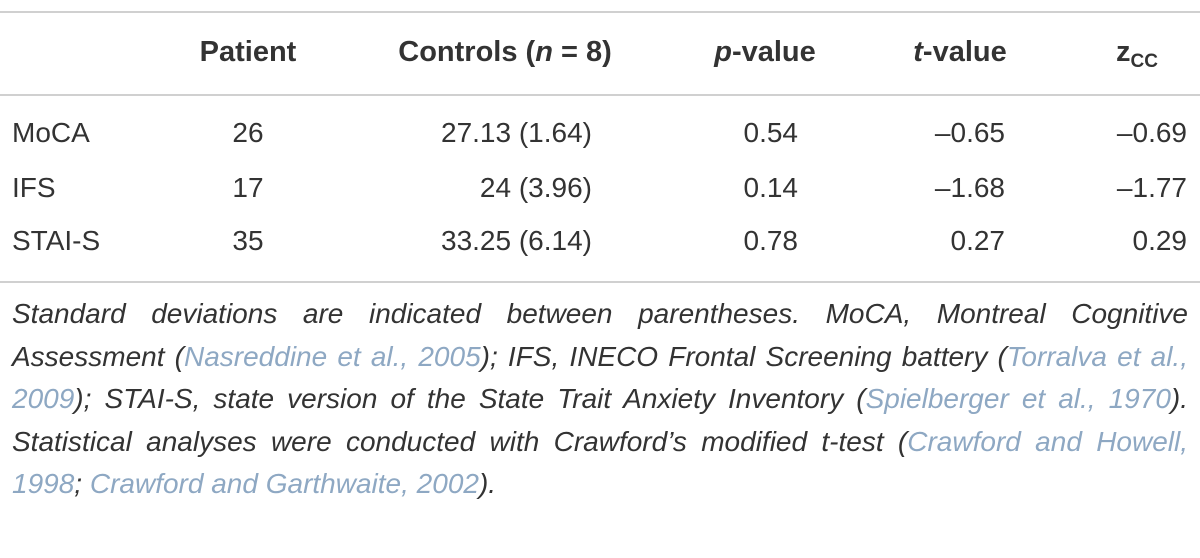  What do you see at coordinates (1123, 52) in the screenshot?
I see `header-text: z` at bounding box center [1123, 52].